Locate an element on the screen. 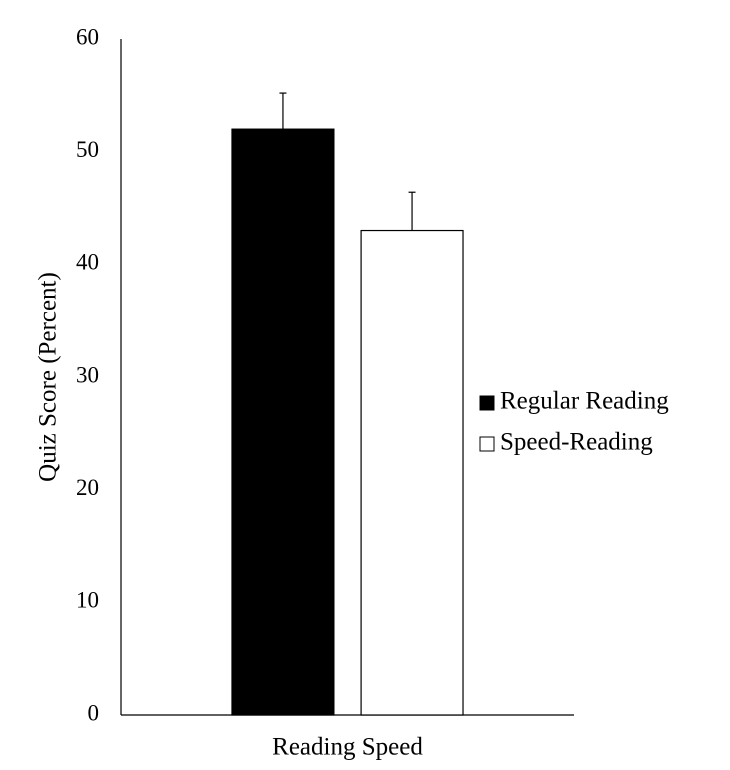  x-tick-label: Reading Speed is located at coordinates (347, 747).